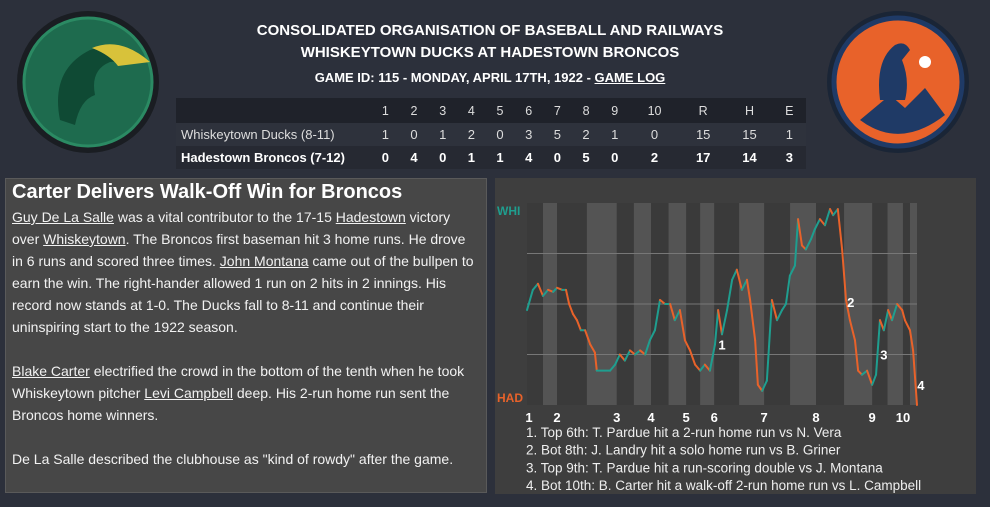 The image size is (990, 507). Describe the element at coordinates (414, 110) in the screenshot. I see `column-header: 2` at that location.